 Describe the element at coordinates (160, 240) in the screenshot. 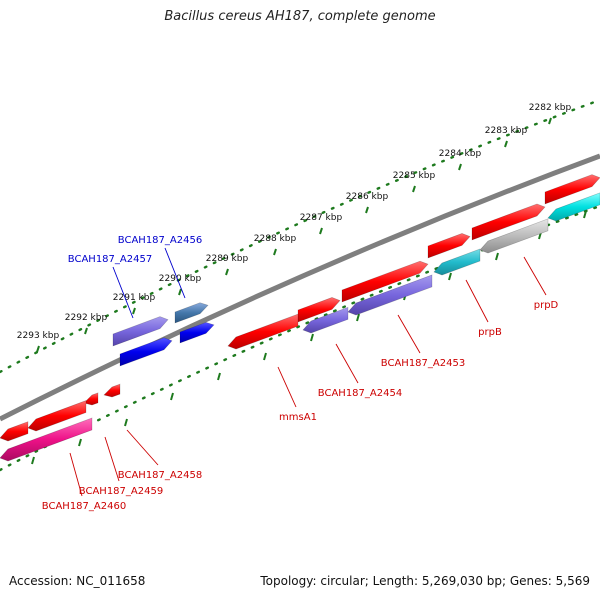

I see `gene-label: BCAH187_A2456` at that location.